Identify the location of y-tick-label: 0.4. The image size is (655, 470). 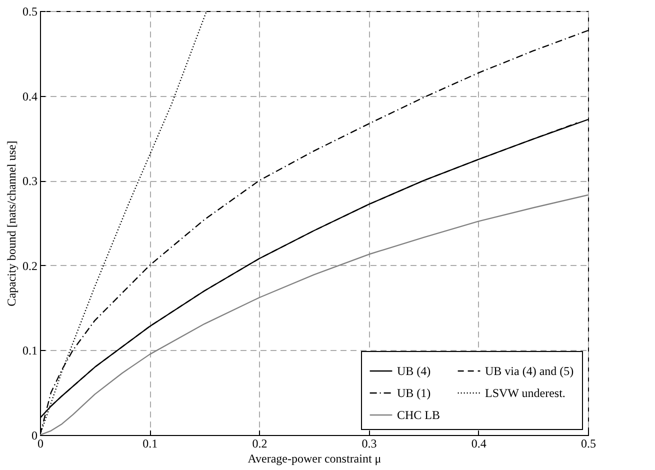
(30, 96).